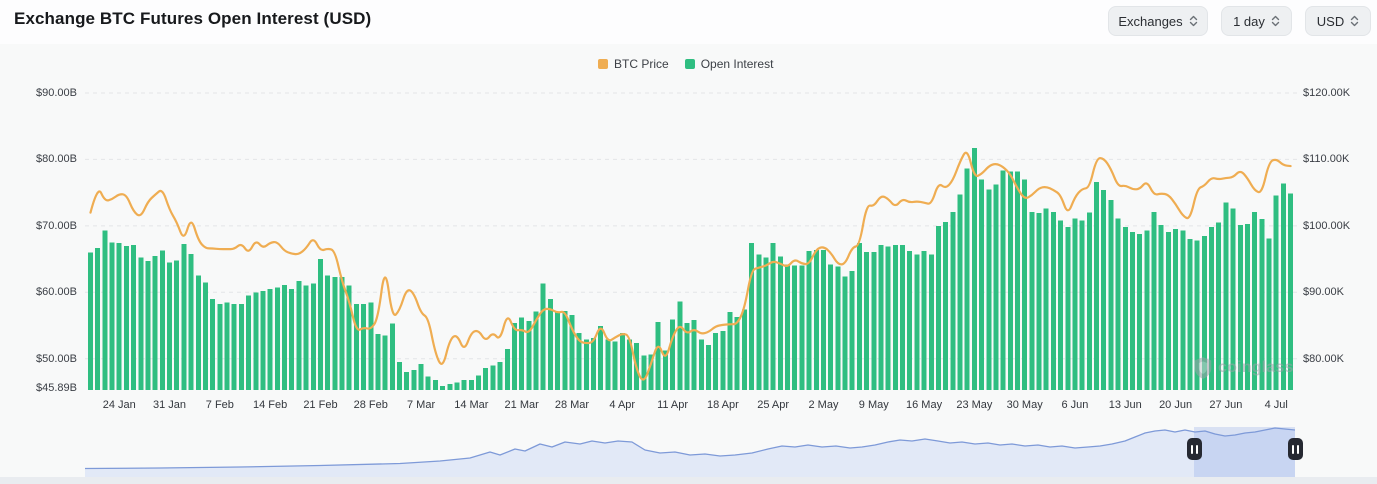 The height and width of the screenshot is (484, 1377). Describe the element at coordinates (688, 480) in the screenshot. I see `bottom-scroll-strip` at that location.